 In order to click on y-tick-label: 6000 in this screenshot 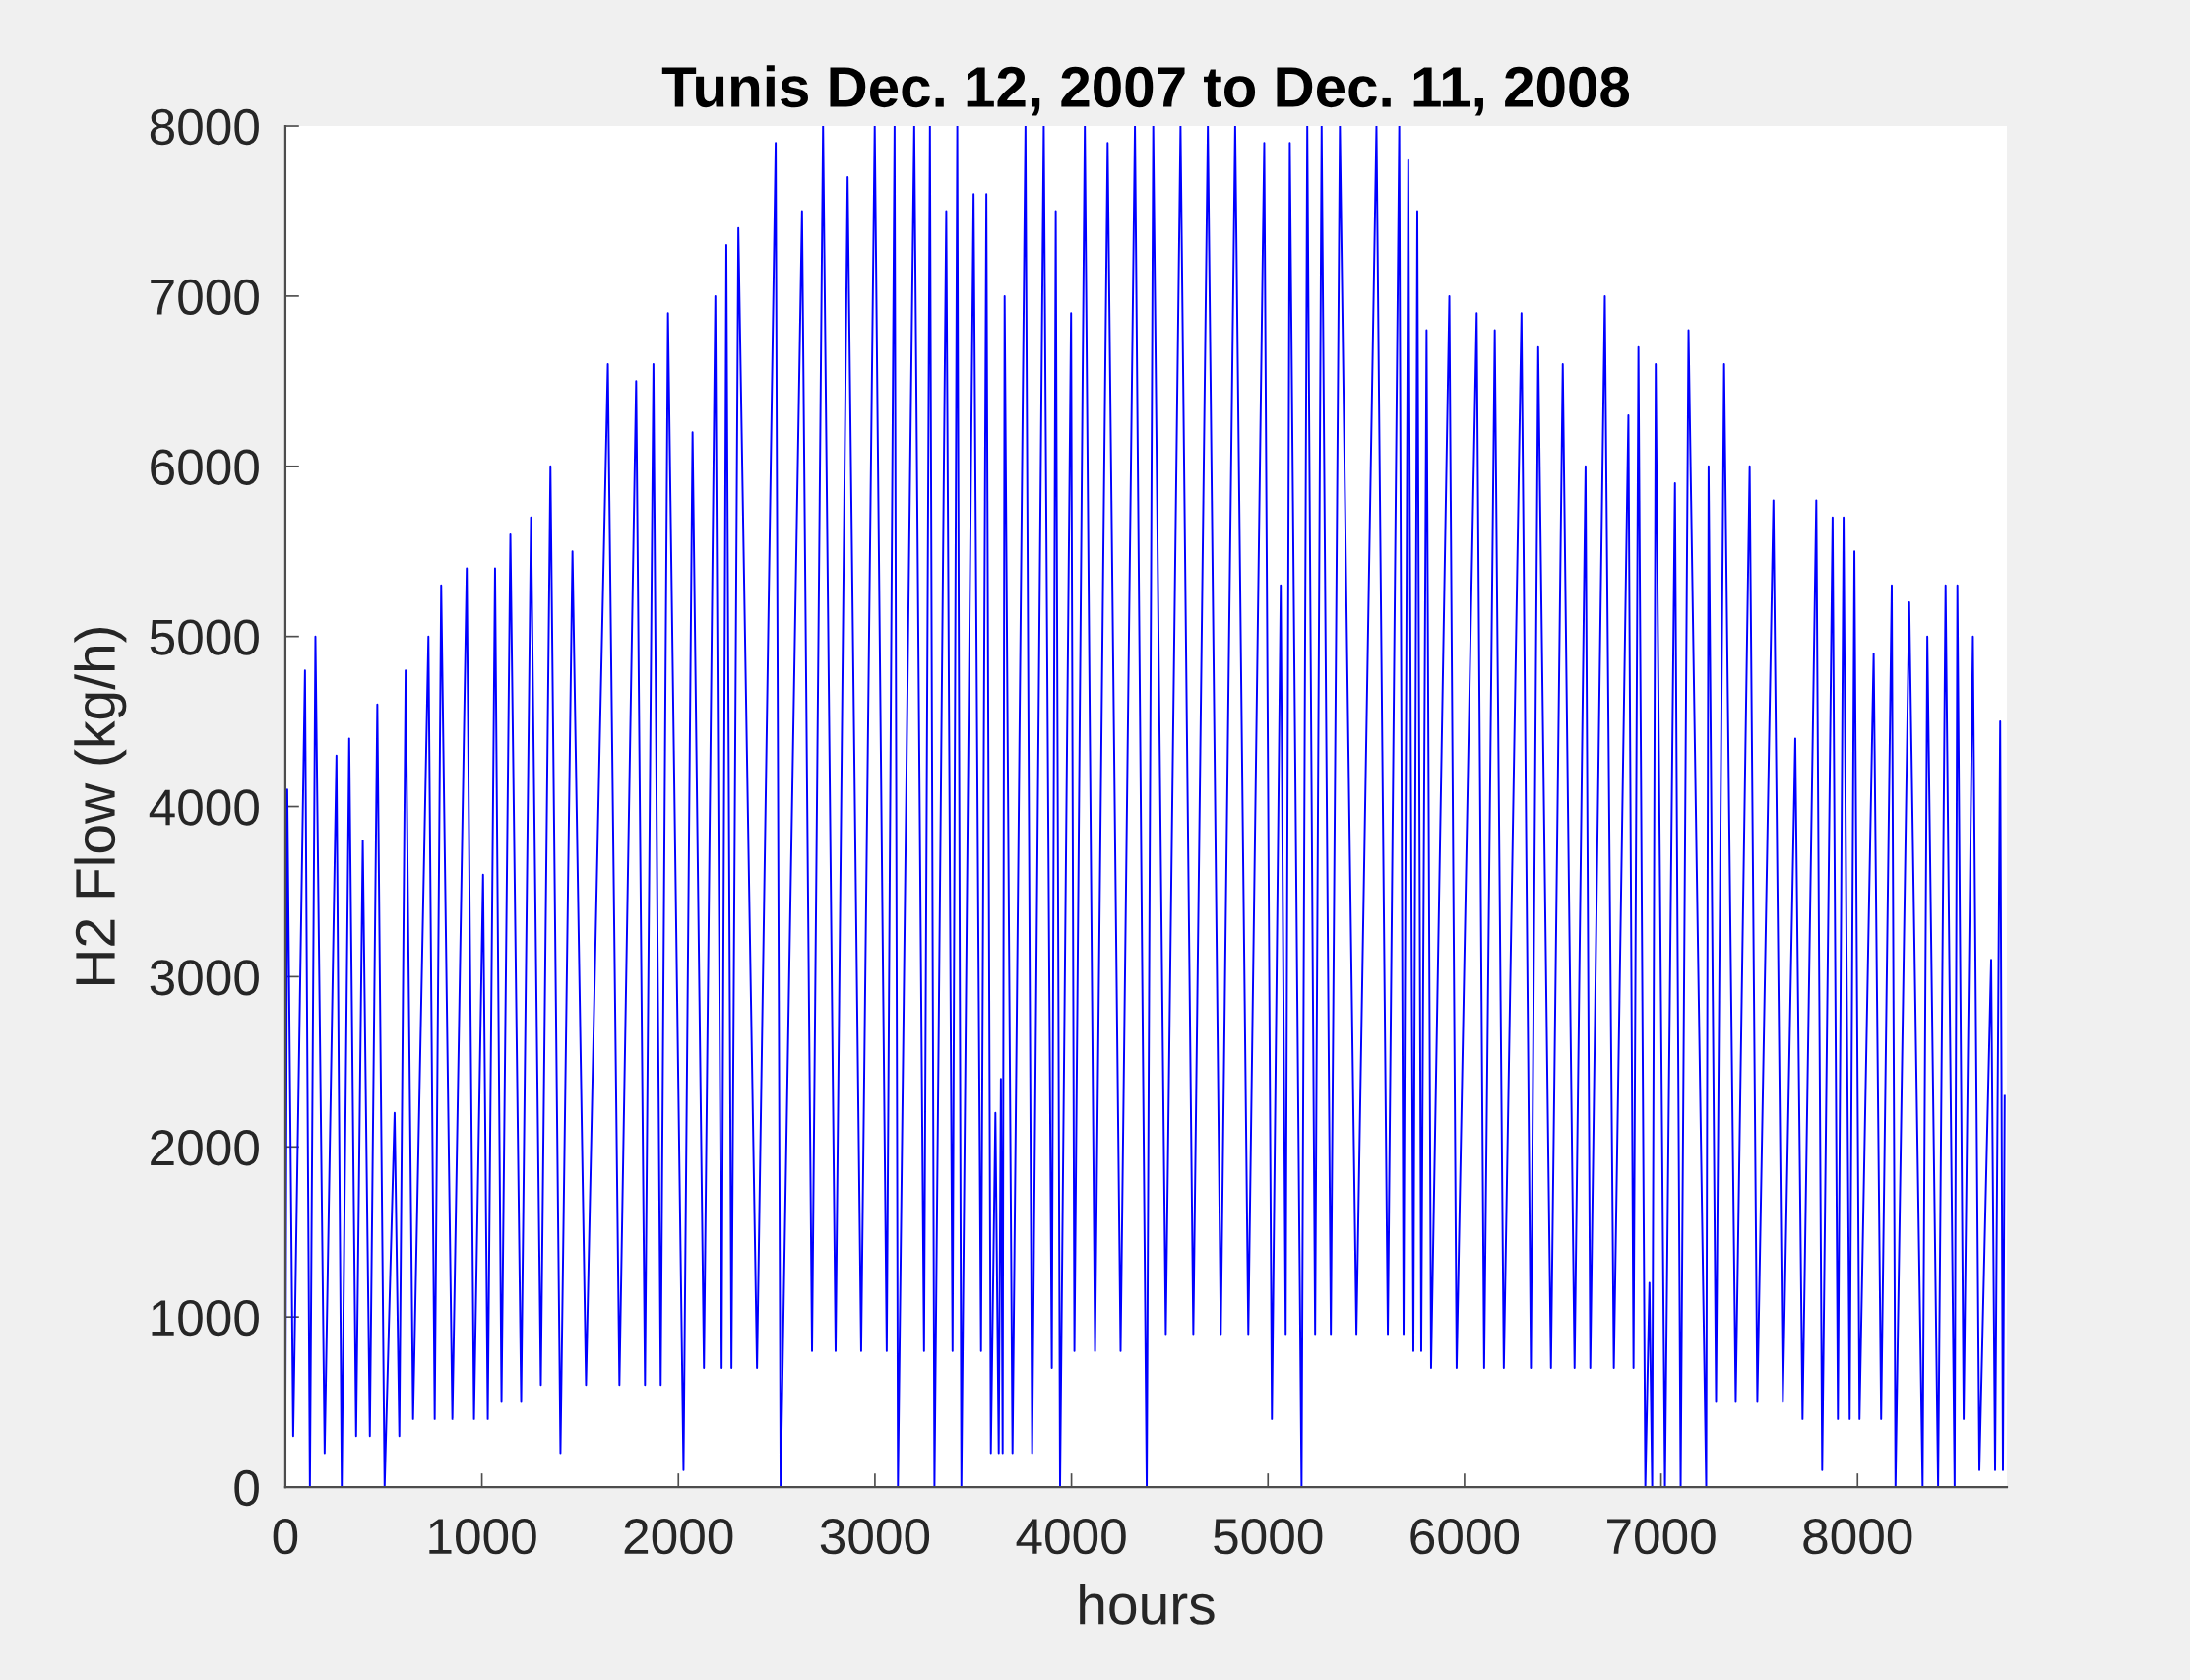, I will do `click(205, 467)`.